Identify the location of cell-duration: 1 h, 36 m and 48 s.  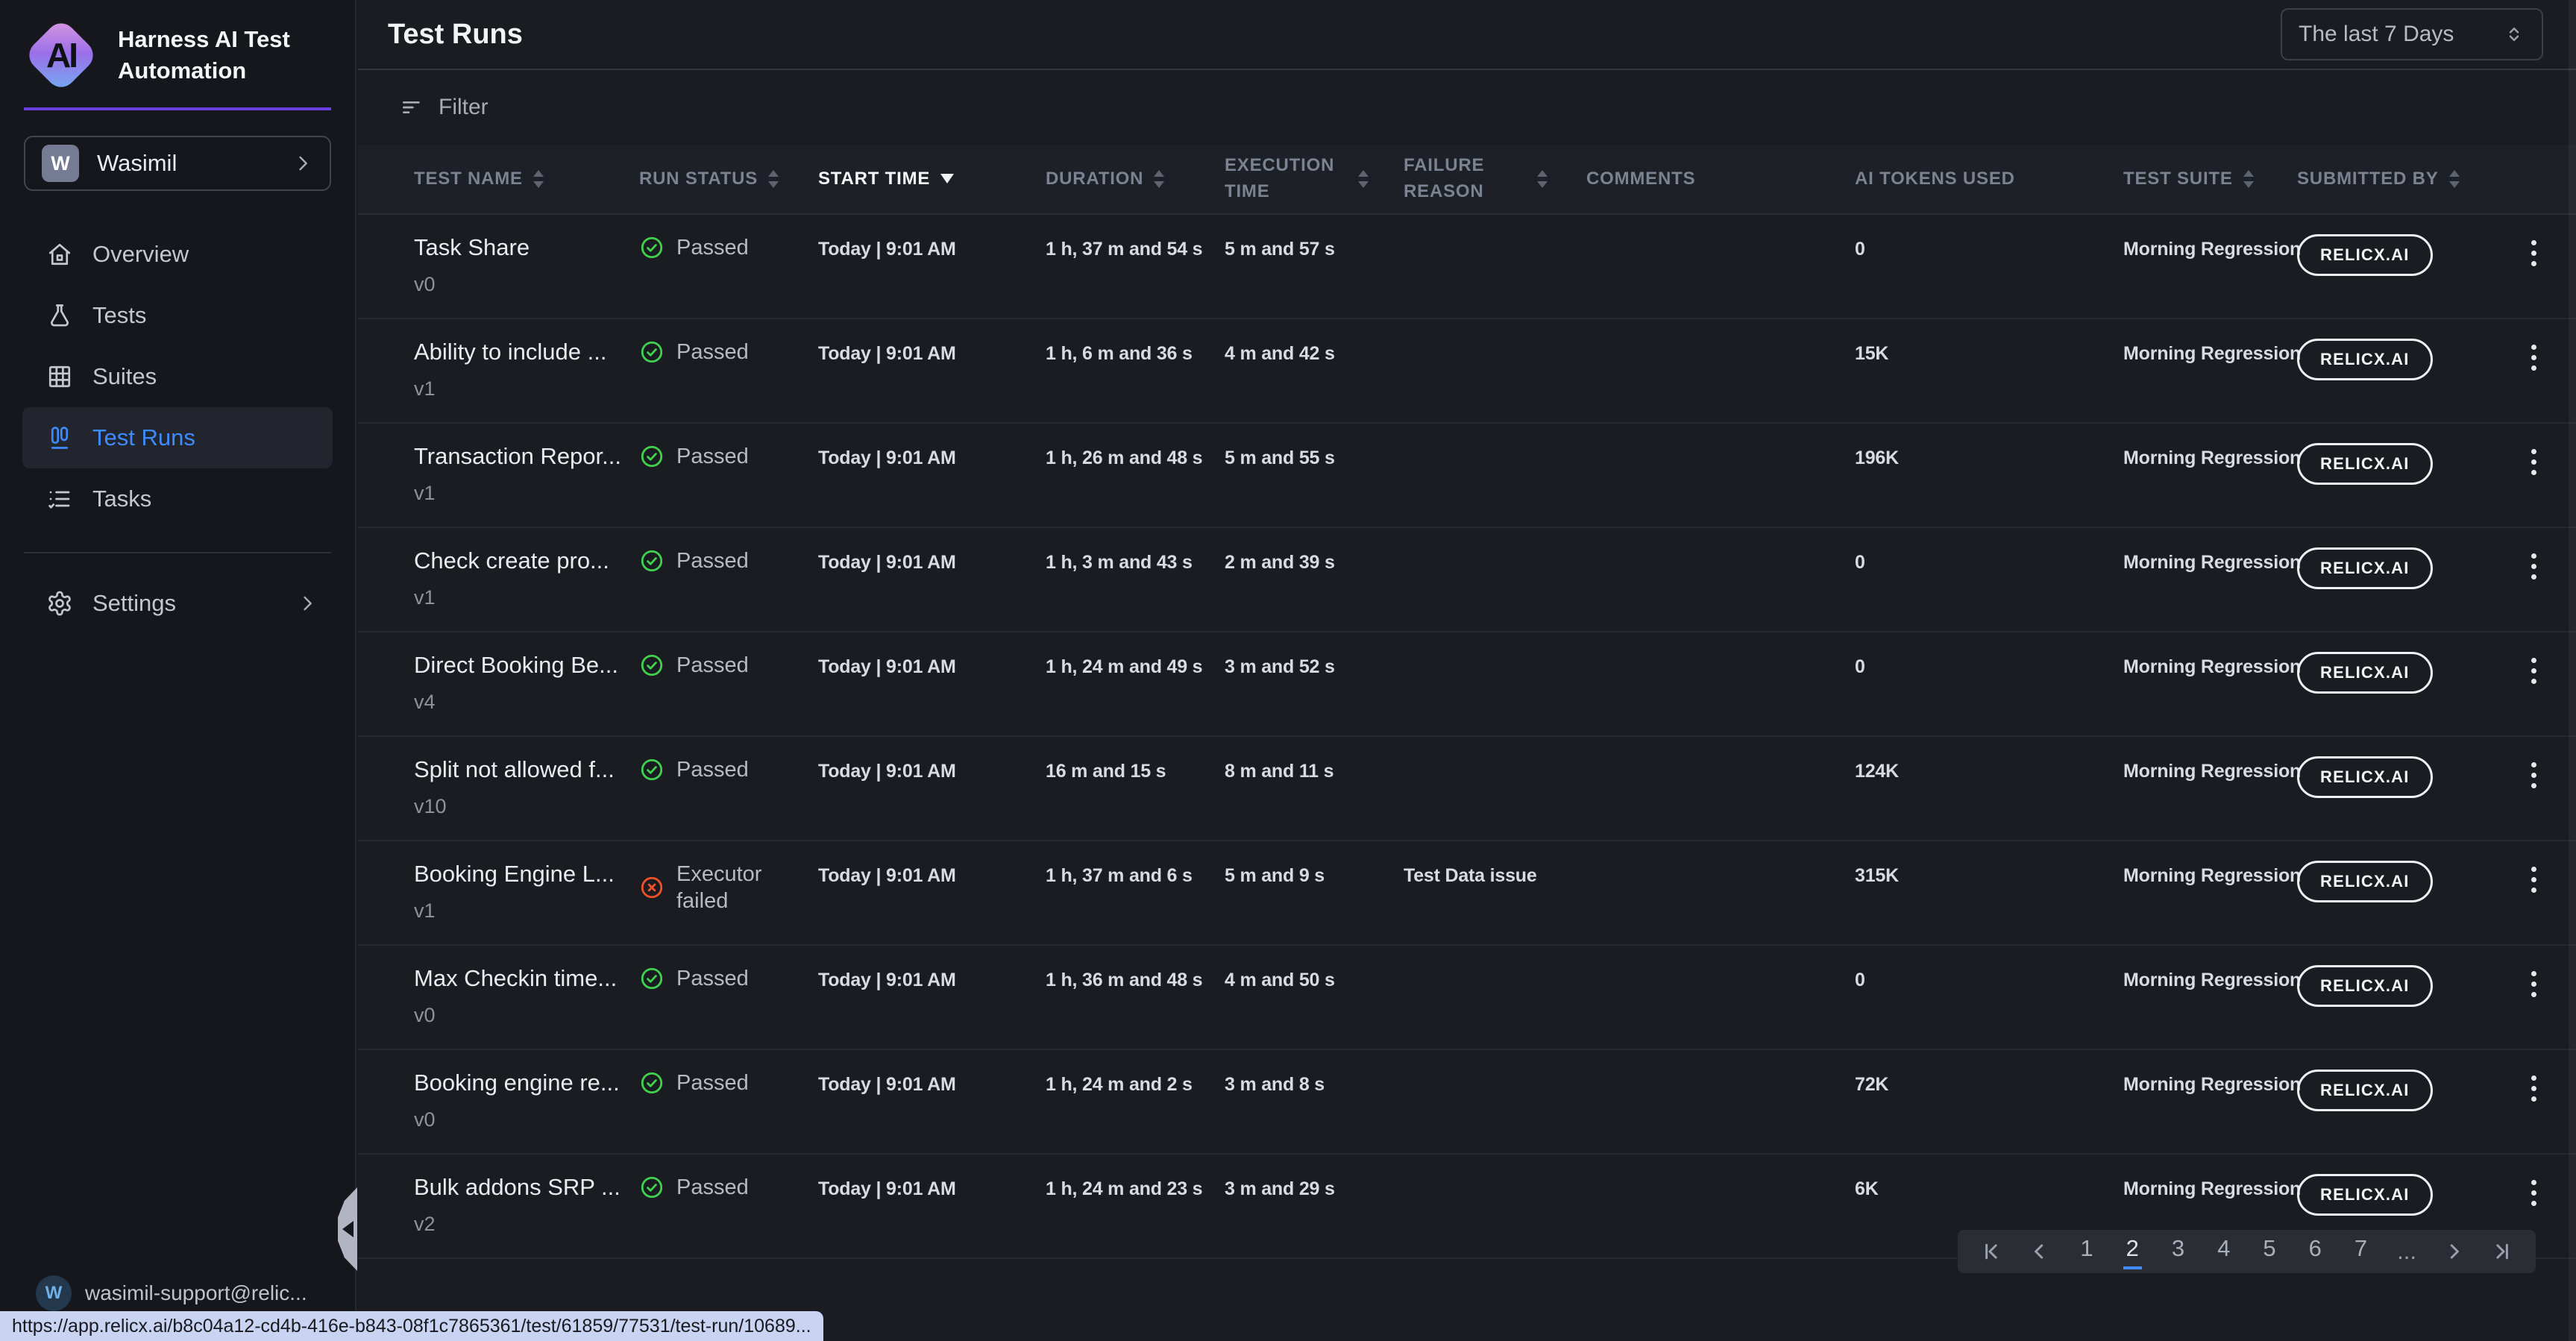
(1124, 980).